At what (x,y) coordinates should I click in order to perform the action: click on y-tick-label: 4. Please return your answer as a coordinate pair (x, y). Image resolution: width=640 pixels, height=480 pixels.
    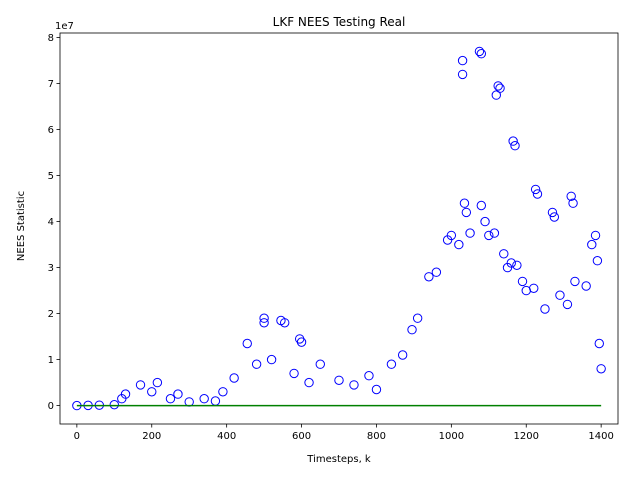
    Looking at the image, I should click on (51, 222).